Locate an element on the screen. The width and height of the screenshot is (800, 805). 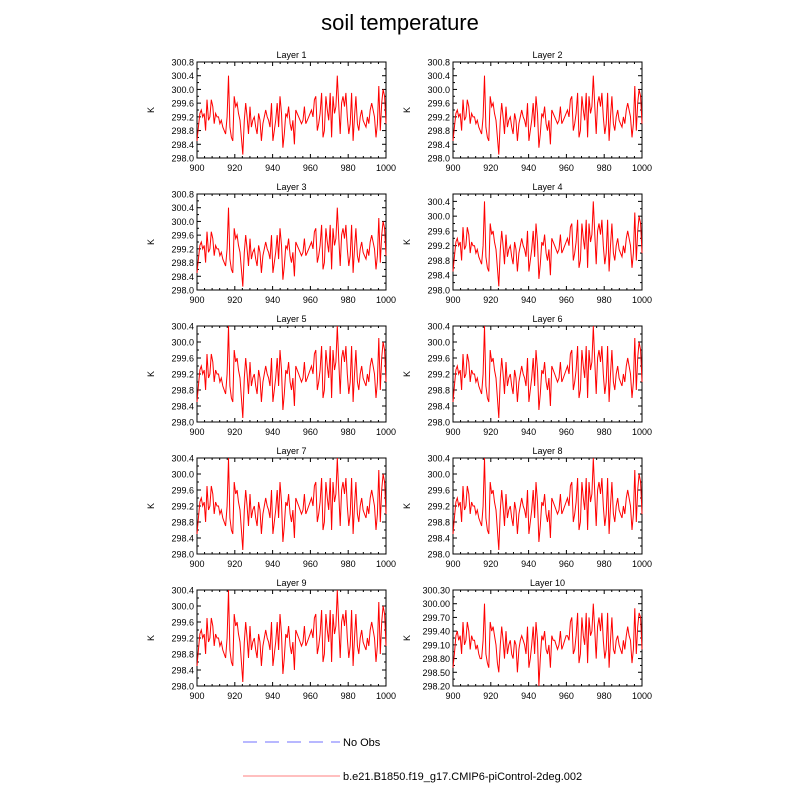
y-tick-label: 300.8 is located at coordinates (438, 63).